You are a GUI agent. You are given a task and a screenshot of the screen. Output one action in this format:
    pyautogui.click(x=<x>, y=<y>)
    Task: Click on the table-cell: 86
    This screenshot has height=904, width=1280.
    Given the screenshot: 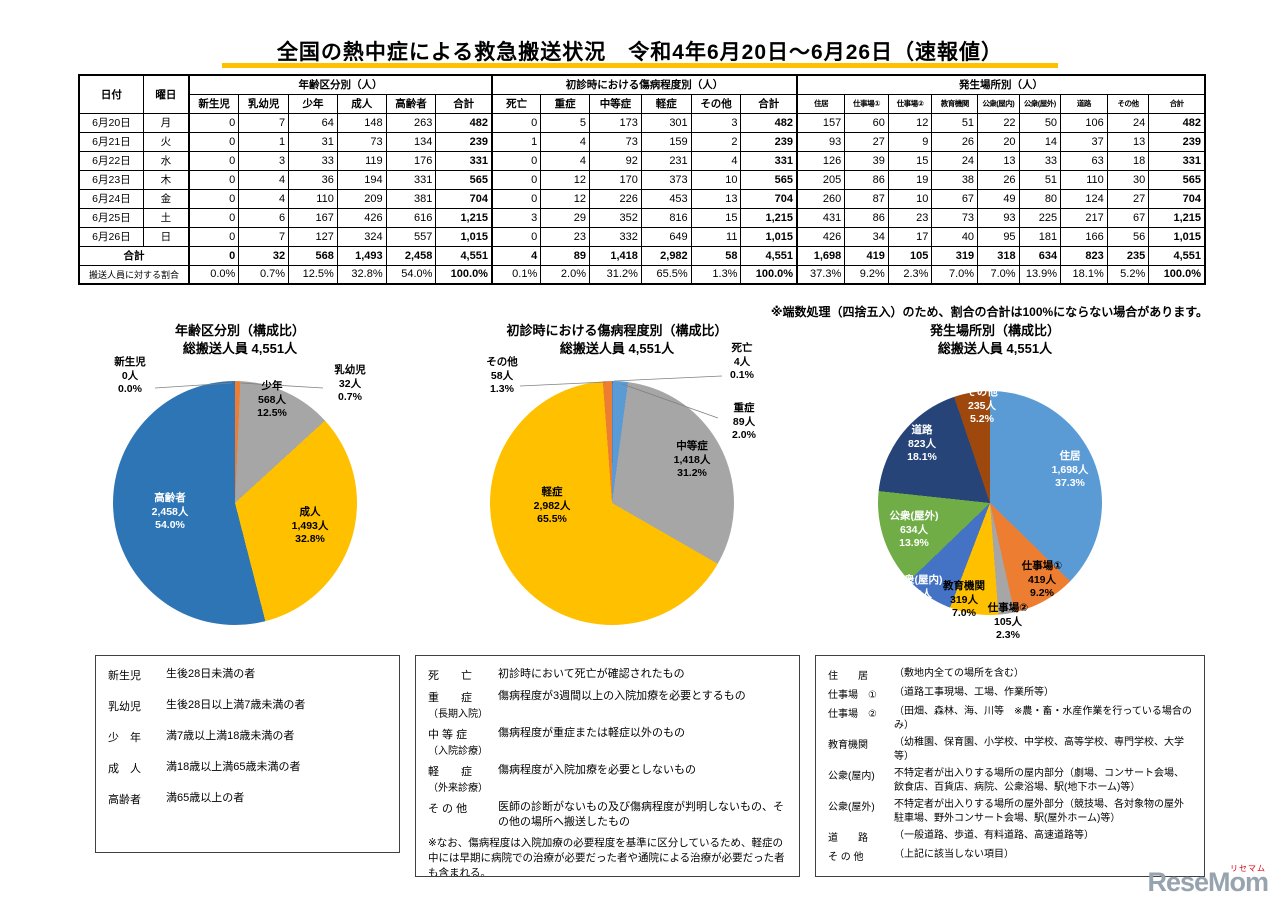 What is the action you would take?
    pyautogui.click(x=866, y=217)
    